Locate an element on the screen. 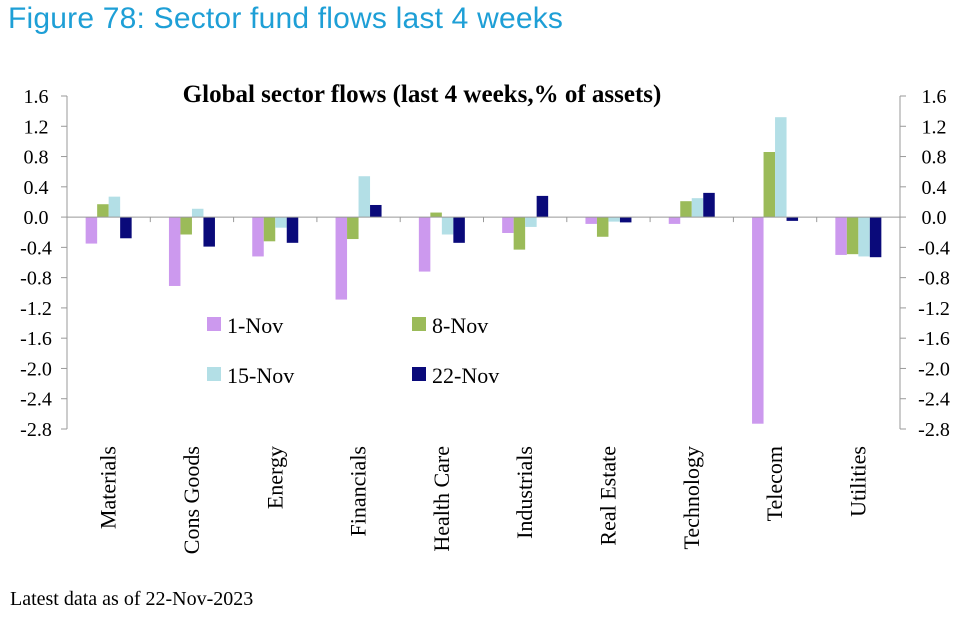 The image size is (976, 632). left-tick-label: 1.6 is located at coordinates (36, 97).